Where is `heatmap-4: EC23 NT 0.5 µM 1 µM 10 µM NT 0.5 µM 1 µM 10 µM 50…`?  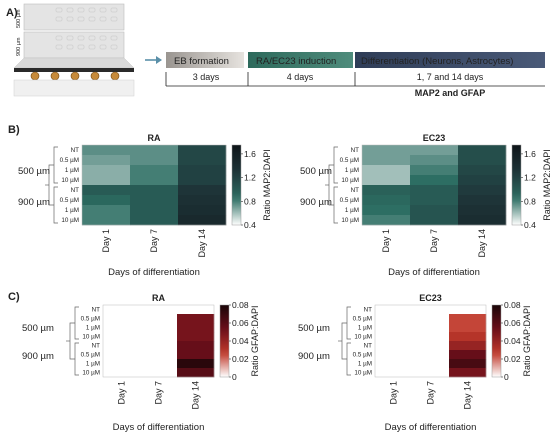
heatmap-4: EC23 NT 0.5 µM 1 µM 10 µM NT 0.5 µM 1 µM 10 µM 50… is located at coordinates (415, 362).